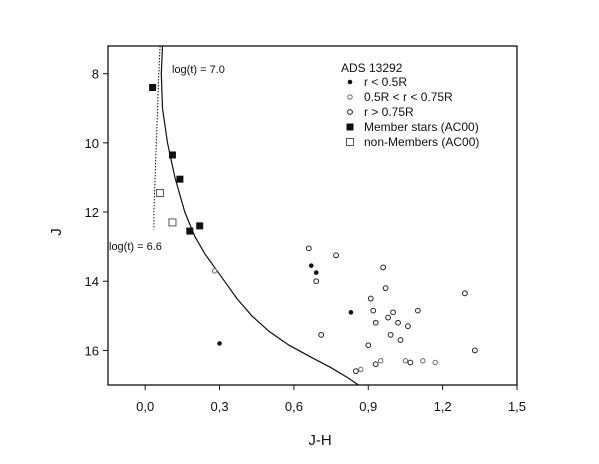 Image resolution: width=599 pixels, height=464 pixels. What do you see at coordinates (135, 247) in the screenshot?
I see `isochrone-label-6-6: log(t) = 6.6` at bounding box center [135, 247].